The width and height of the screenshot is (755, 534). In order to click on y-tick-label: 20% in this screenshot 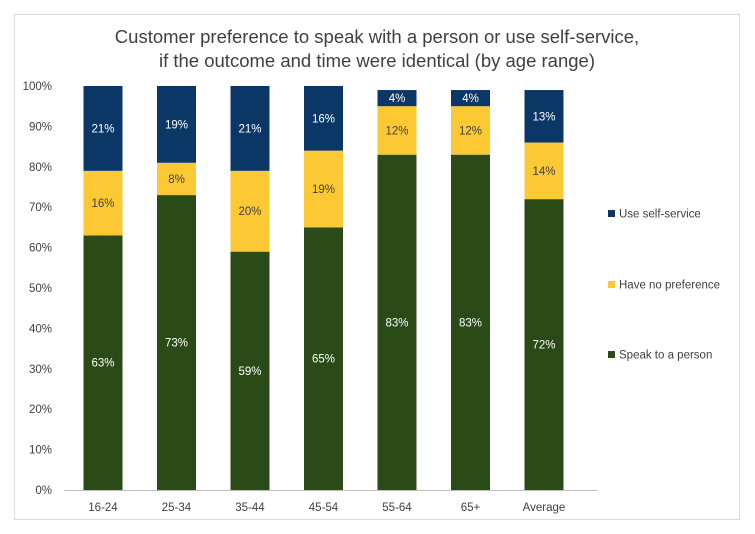, I will do `click(40, 410)`.